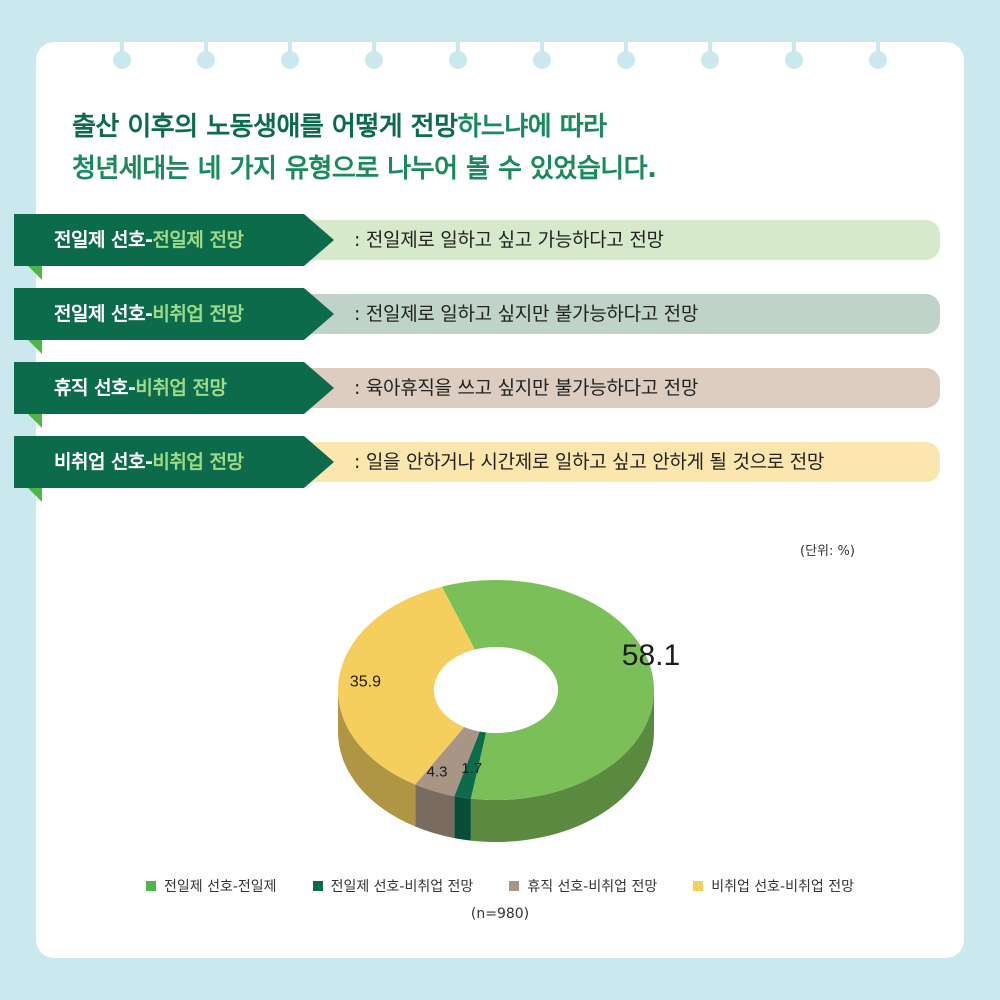 The image size is (1000, 1000). I want to click on legend-item-3: 비취업 선호-비취업 전망, so click(773, 886).